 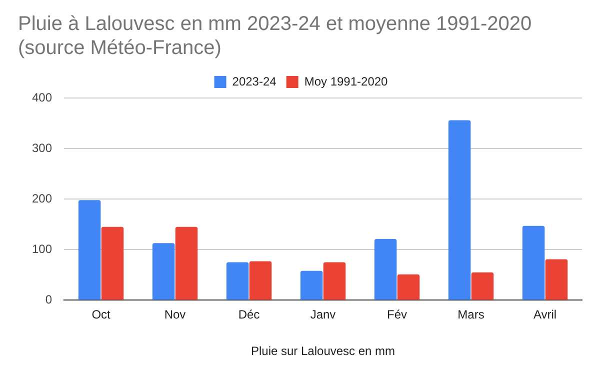 What do you see at coordinates (275, 36) in the screenshot?
I see `chart-title: Pluie à Lalouvesc en mm 2023-24 et moyenne 1991-2020 (source Météo-France)` at bounding box center [275, 36].